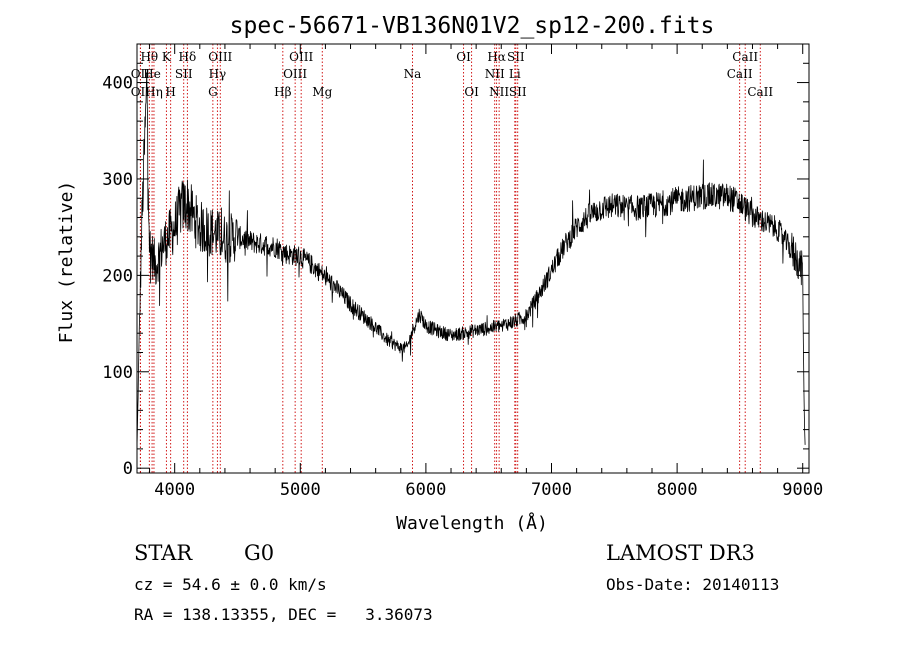  I want to click on y-tick-label: 300, so click(117, 180).